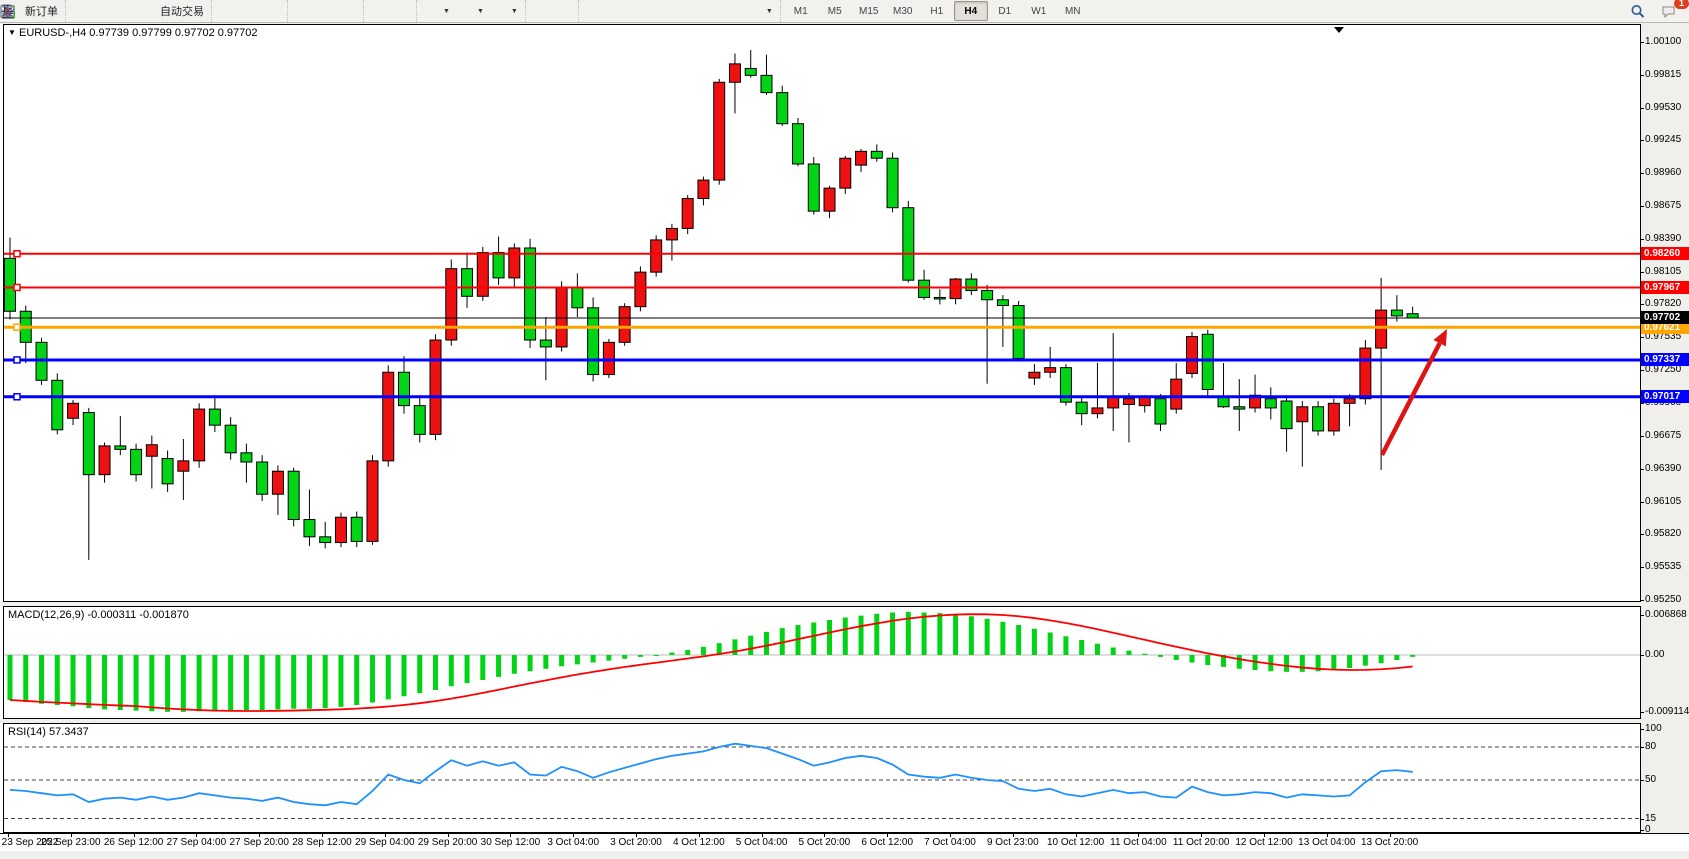 The image size is (1689, 859). I want to click on hline-button, so click(314, 11).